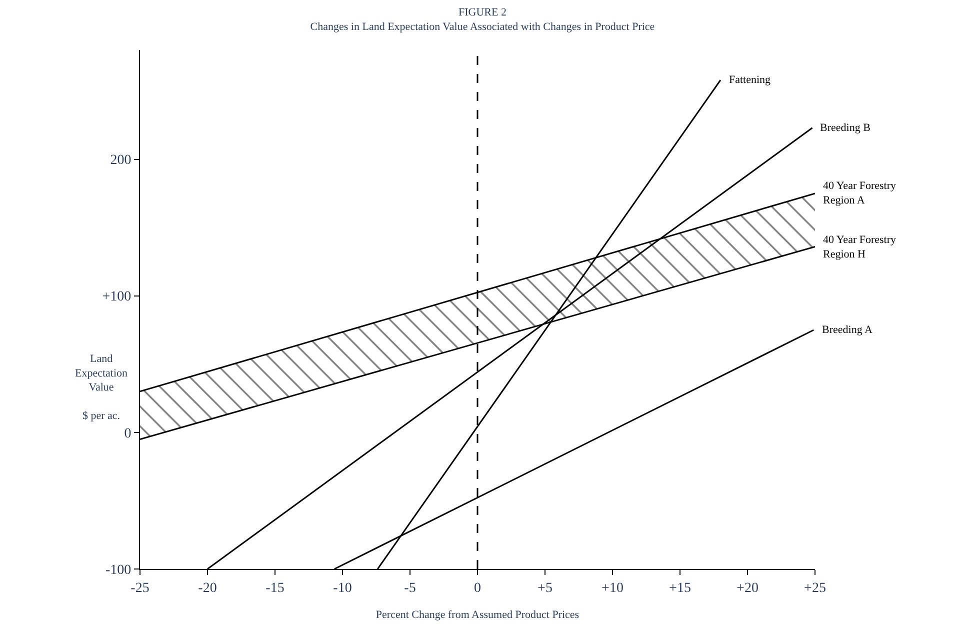  Describe the element at coordinates (860, 247) in the screenshot. I see `series-label: 40 Year Forestry Region H` at that location.